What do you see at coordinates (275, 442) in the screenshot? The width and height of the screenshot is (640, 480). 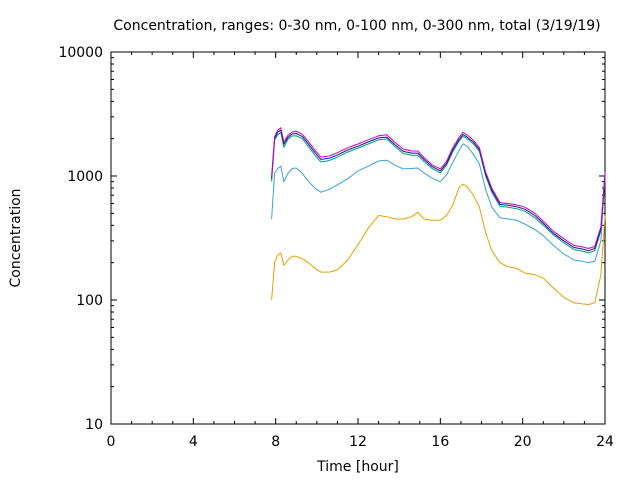 I see `x-tick-label: 8` at bounding box center [275, 442].